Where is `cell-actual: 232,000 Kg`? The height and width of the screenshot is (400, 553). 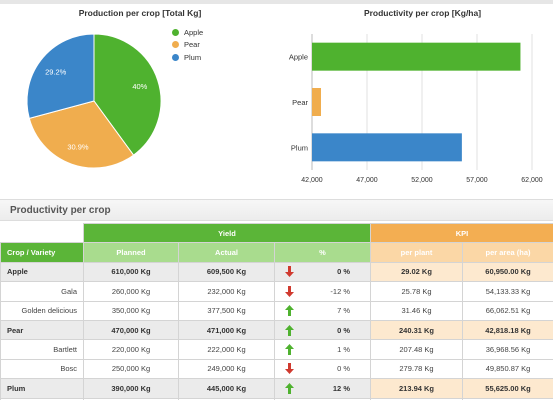 cell-actual: 232,000 Kg is located at coordinates (226, 291).